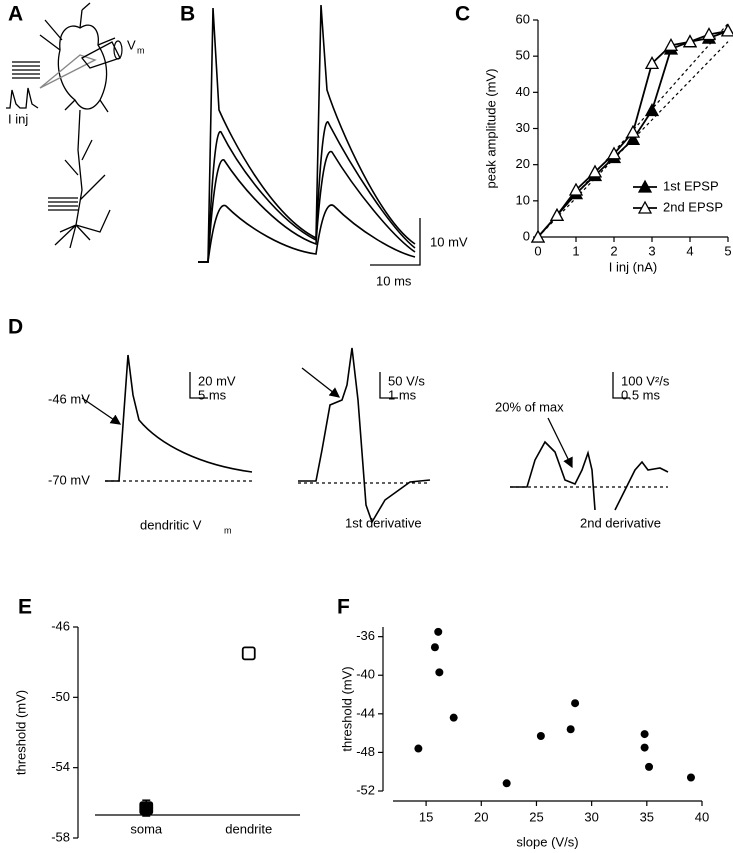 The image size is (733, 853). What do you see at coordinates (523, 199) in the screenshot?
I see `y-tick-label: 10` at bounding box center [523, 199].